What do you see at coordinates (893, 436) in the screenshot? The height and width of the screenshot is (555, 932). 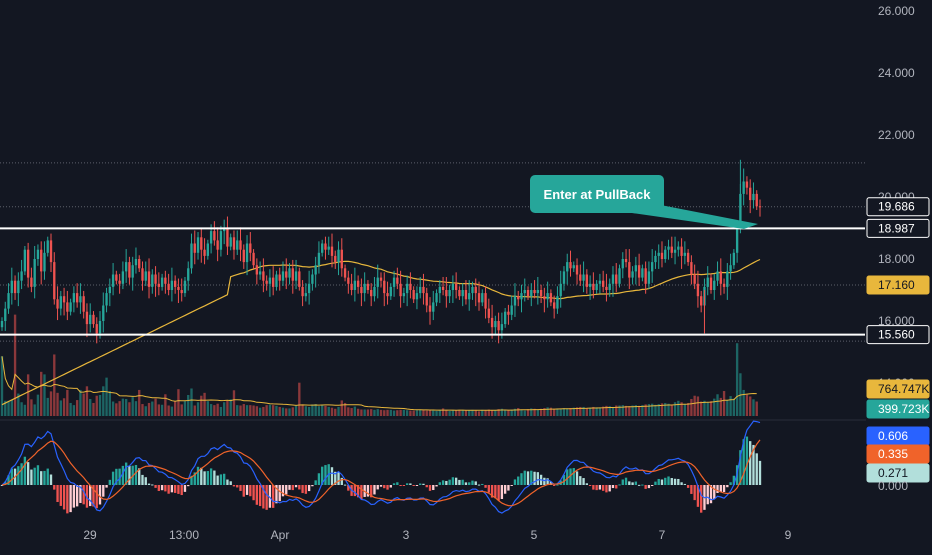 I see `price-badge-macd-label: 0.606` at bounding box center [893, 436].